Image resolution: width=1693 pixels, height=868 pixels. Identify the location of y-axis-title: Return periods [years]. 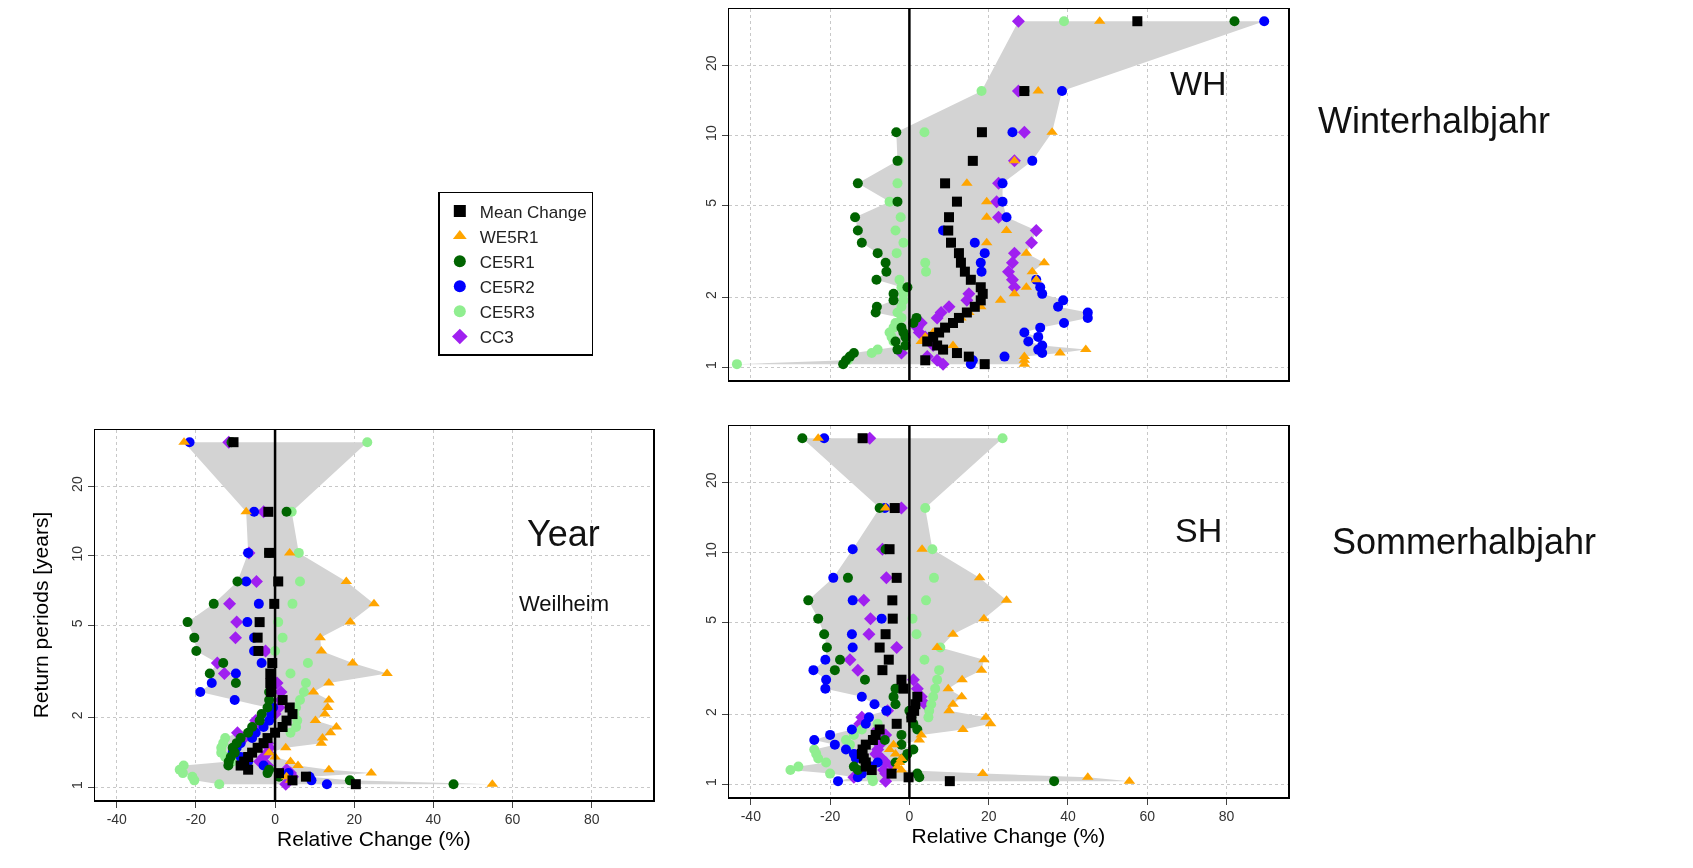
(41, 615).